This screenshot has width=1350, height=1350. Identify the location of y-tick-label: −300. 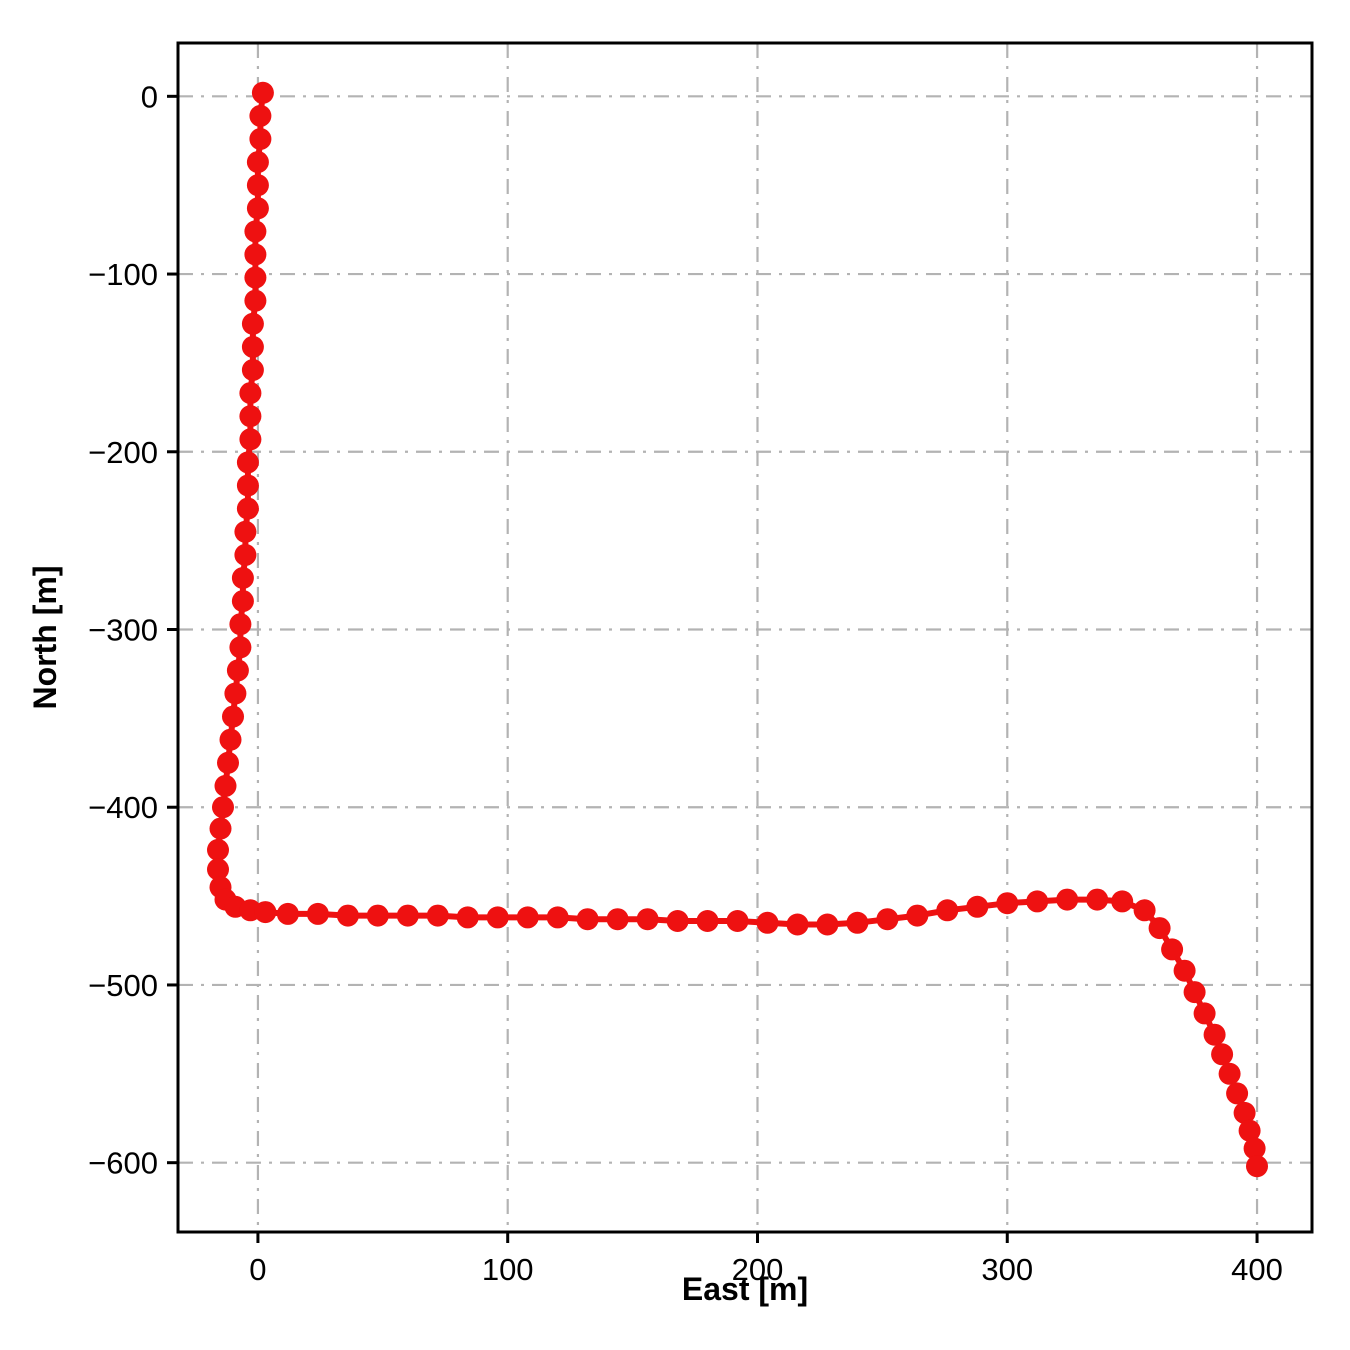
(123, 630).